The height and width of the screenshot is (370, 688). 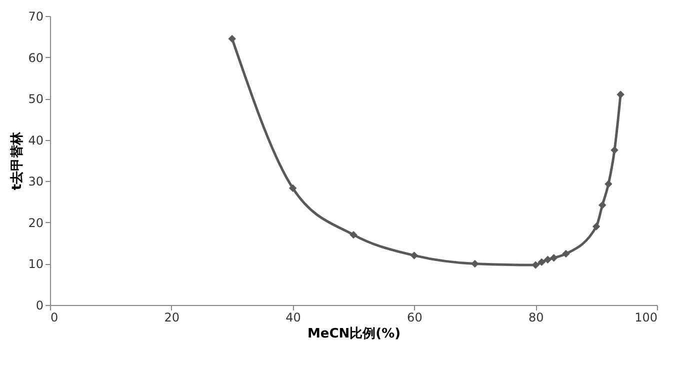 What do you see at coordinates (414, 317) in the screenshot?
I see `x-tick-label: 60` at bounding box center [414, 317].